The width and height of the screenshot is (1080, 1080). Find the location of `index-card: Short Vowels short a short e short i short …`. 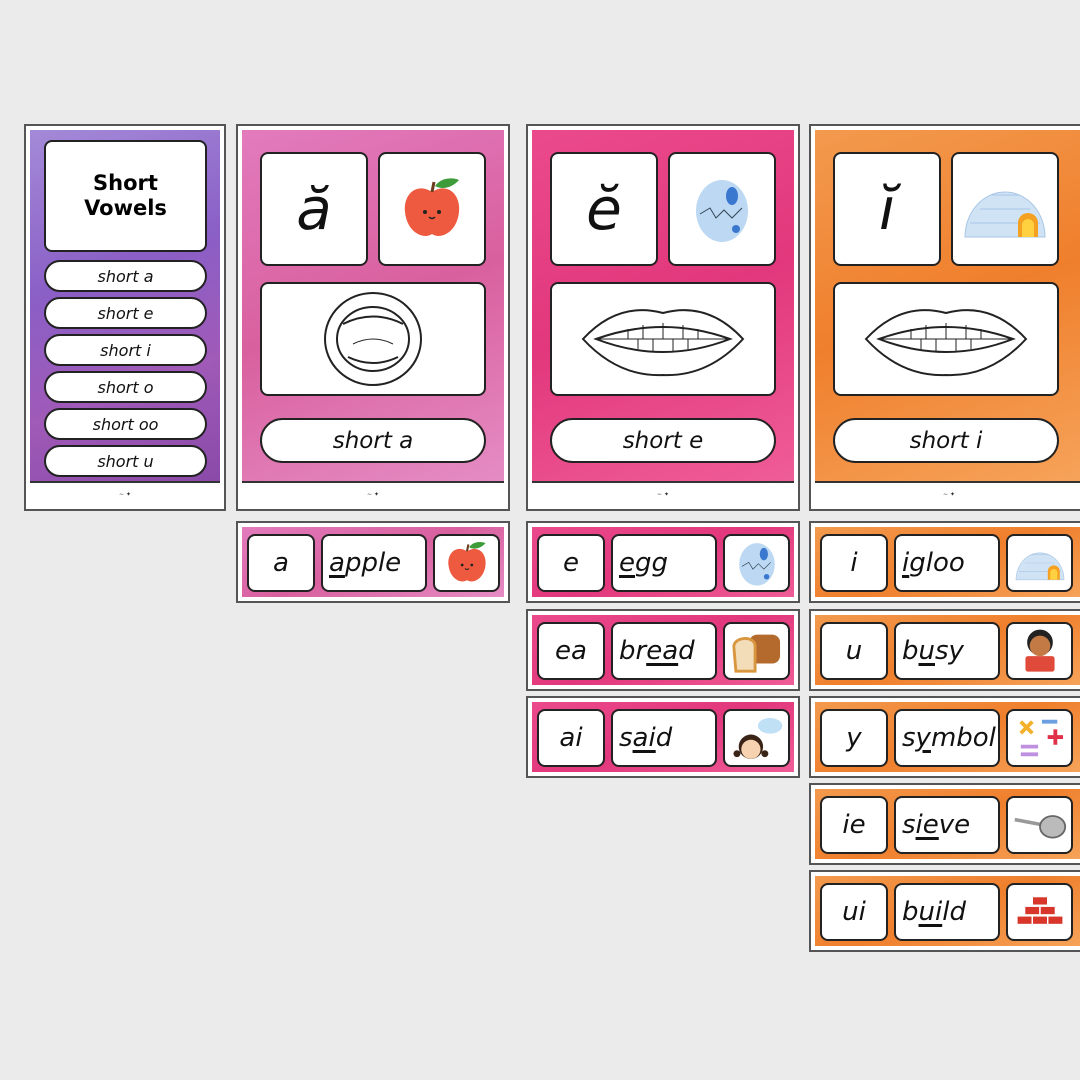

index-card: Short Vowels short a short e short i short … is located at coordinates (125, 317).